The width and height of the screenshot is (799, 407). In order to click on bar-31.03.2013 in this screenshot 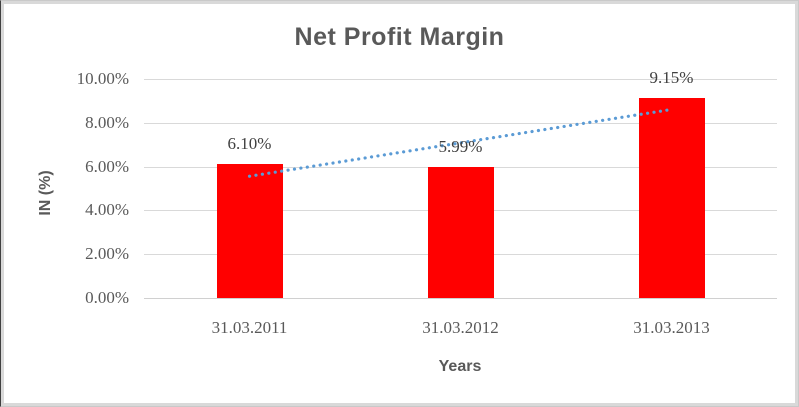, I will do `click(671, 197)`.